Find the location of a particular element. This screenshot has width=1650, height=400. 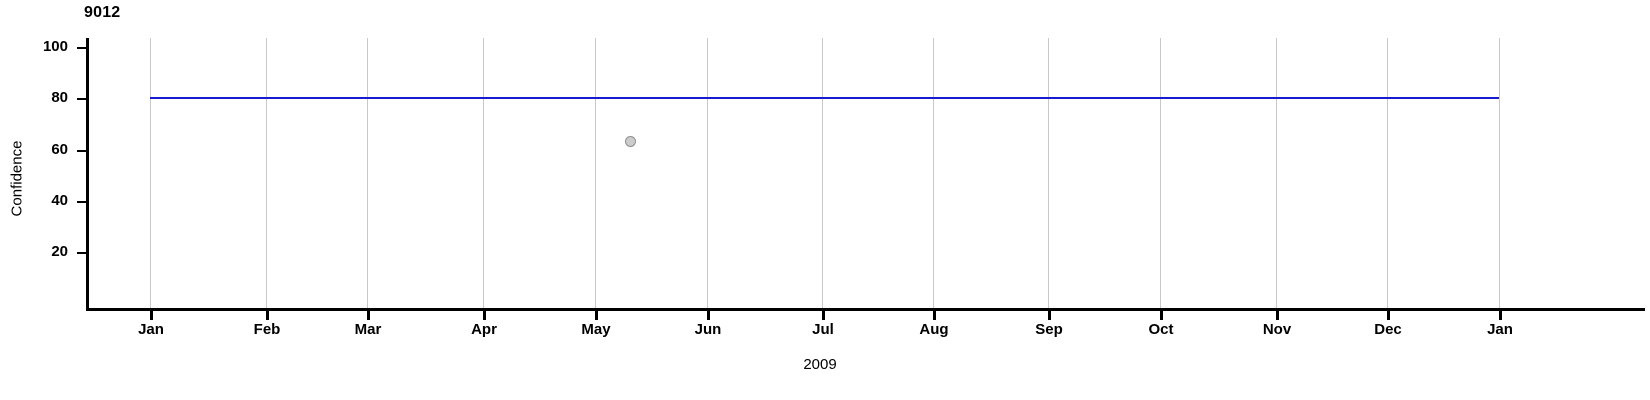

y-tick-label-20: 20 is located at coordinates (59, 251).